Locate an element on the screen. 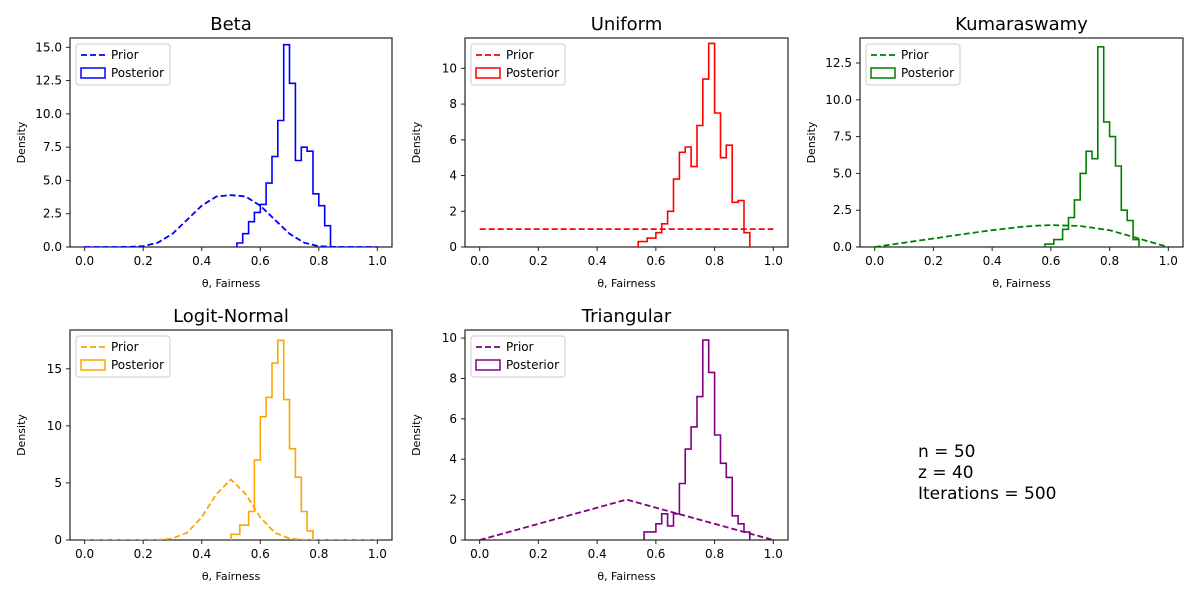 The width and height of the screenshot is (1200, 600). y-tick-label: 0.0 is located at coordinates (52, 247).